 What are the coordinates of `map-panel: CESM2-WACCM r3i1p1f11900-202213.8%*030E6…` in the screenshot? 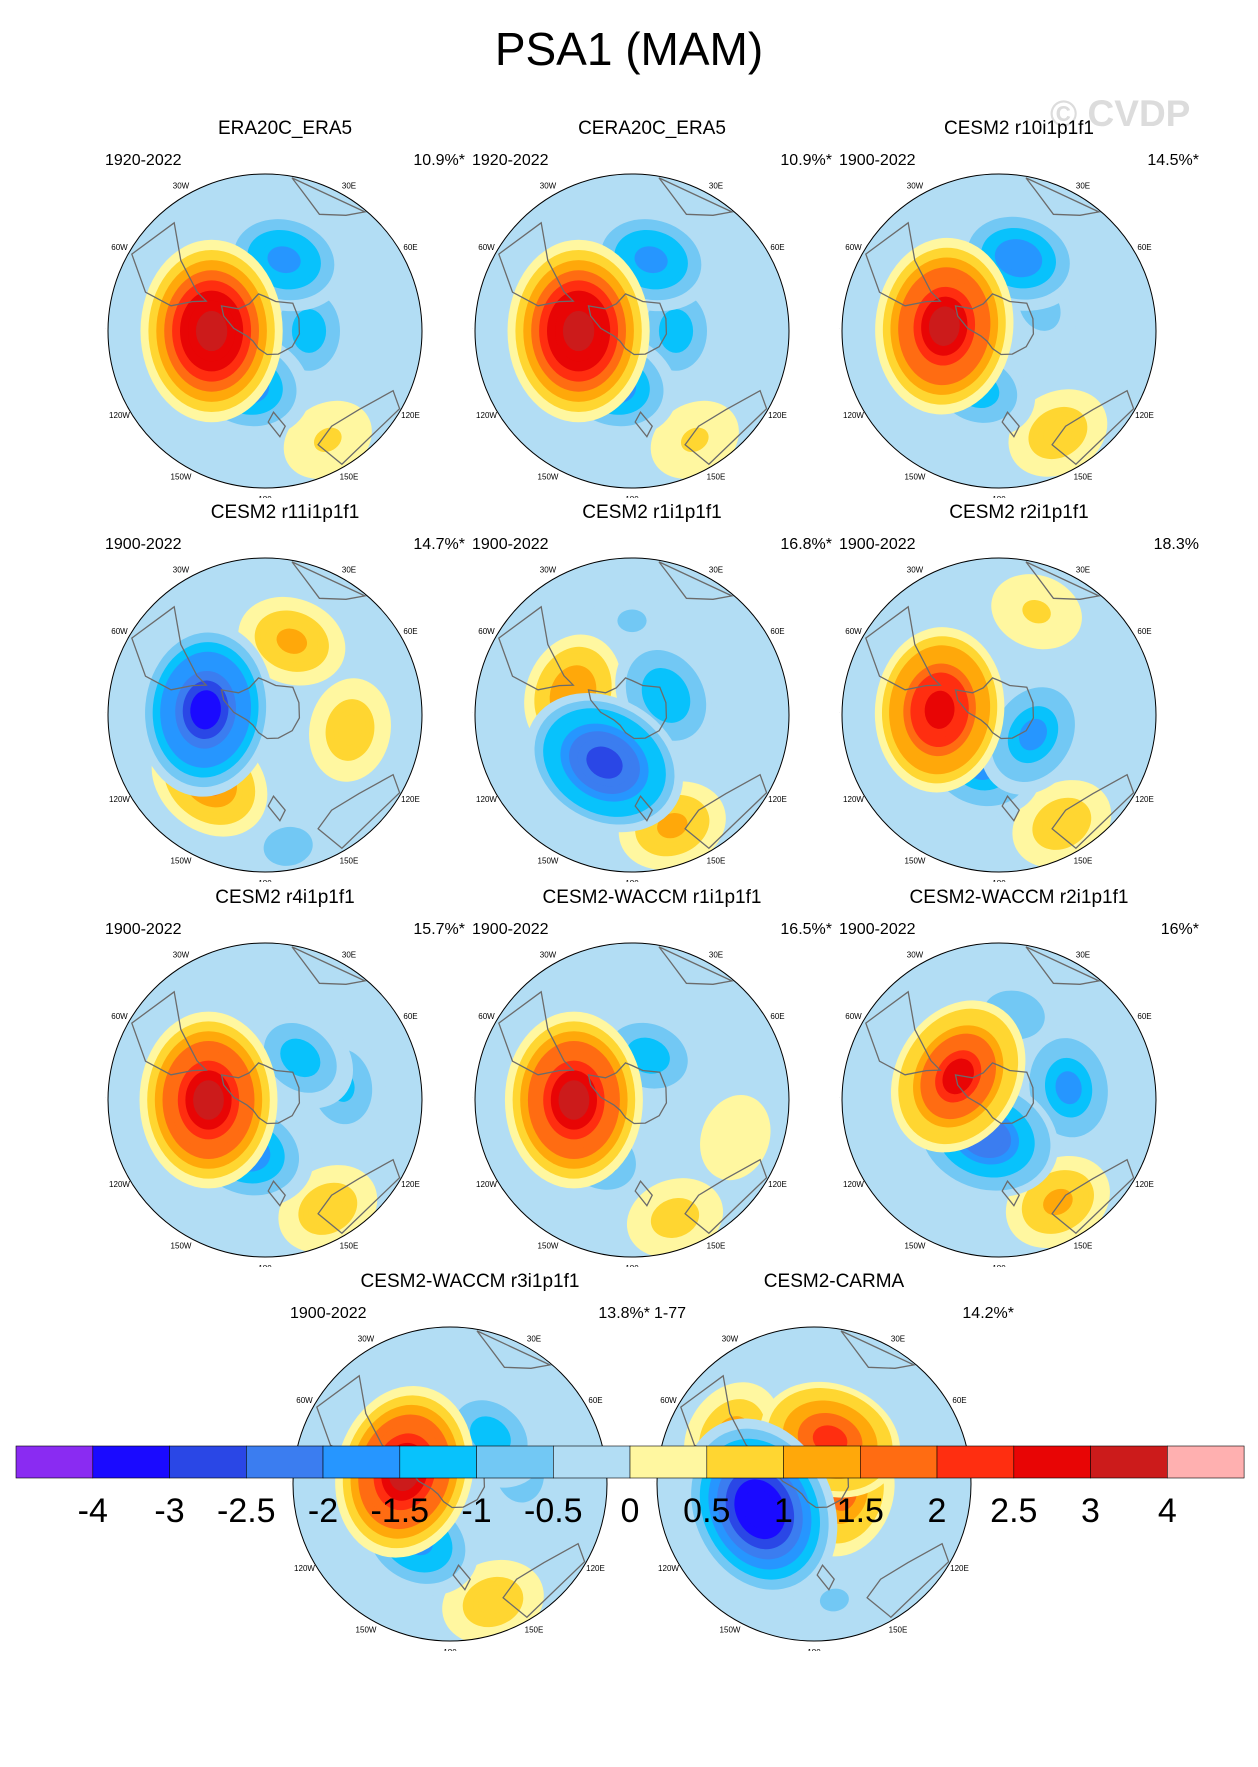 It's located at (470, 1461).